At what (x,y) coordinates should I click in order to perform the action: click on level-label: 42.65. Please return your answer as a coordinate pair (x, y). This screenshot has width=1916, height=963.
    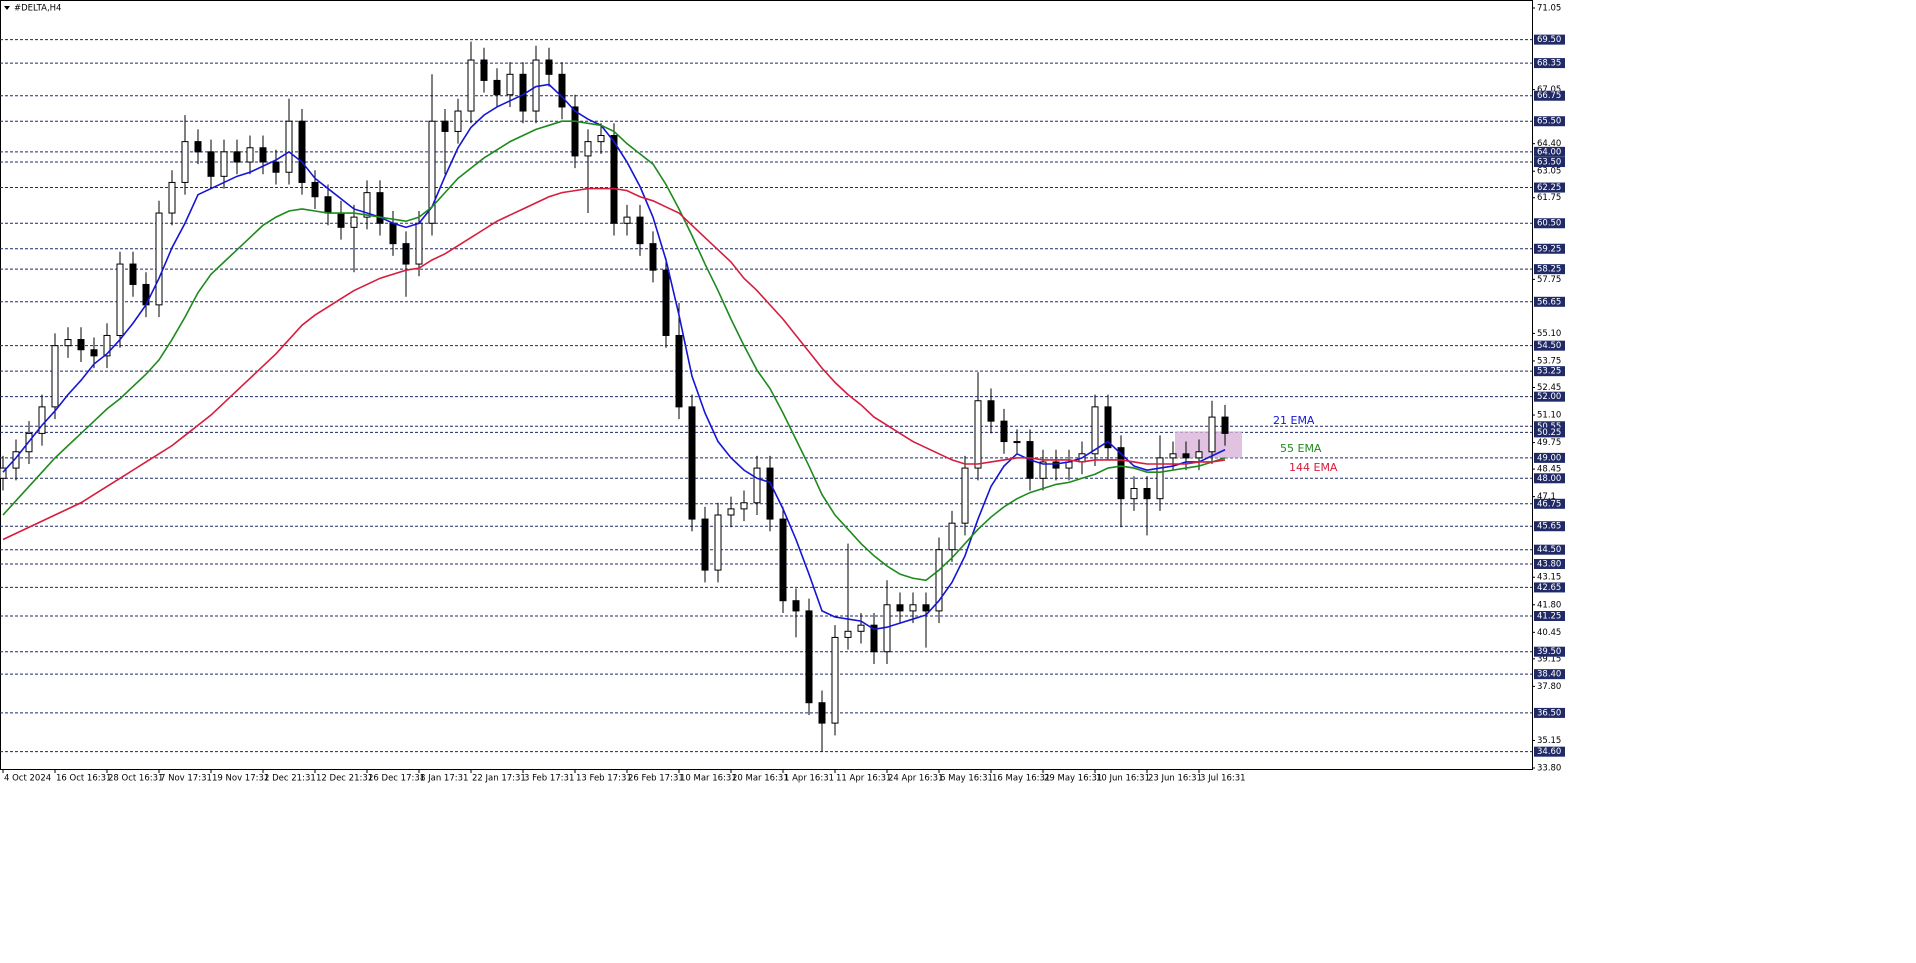
    Looking at the image, I should click on (1549, 588).